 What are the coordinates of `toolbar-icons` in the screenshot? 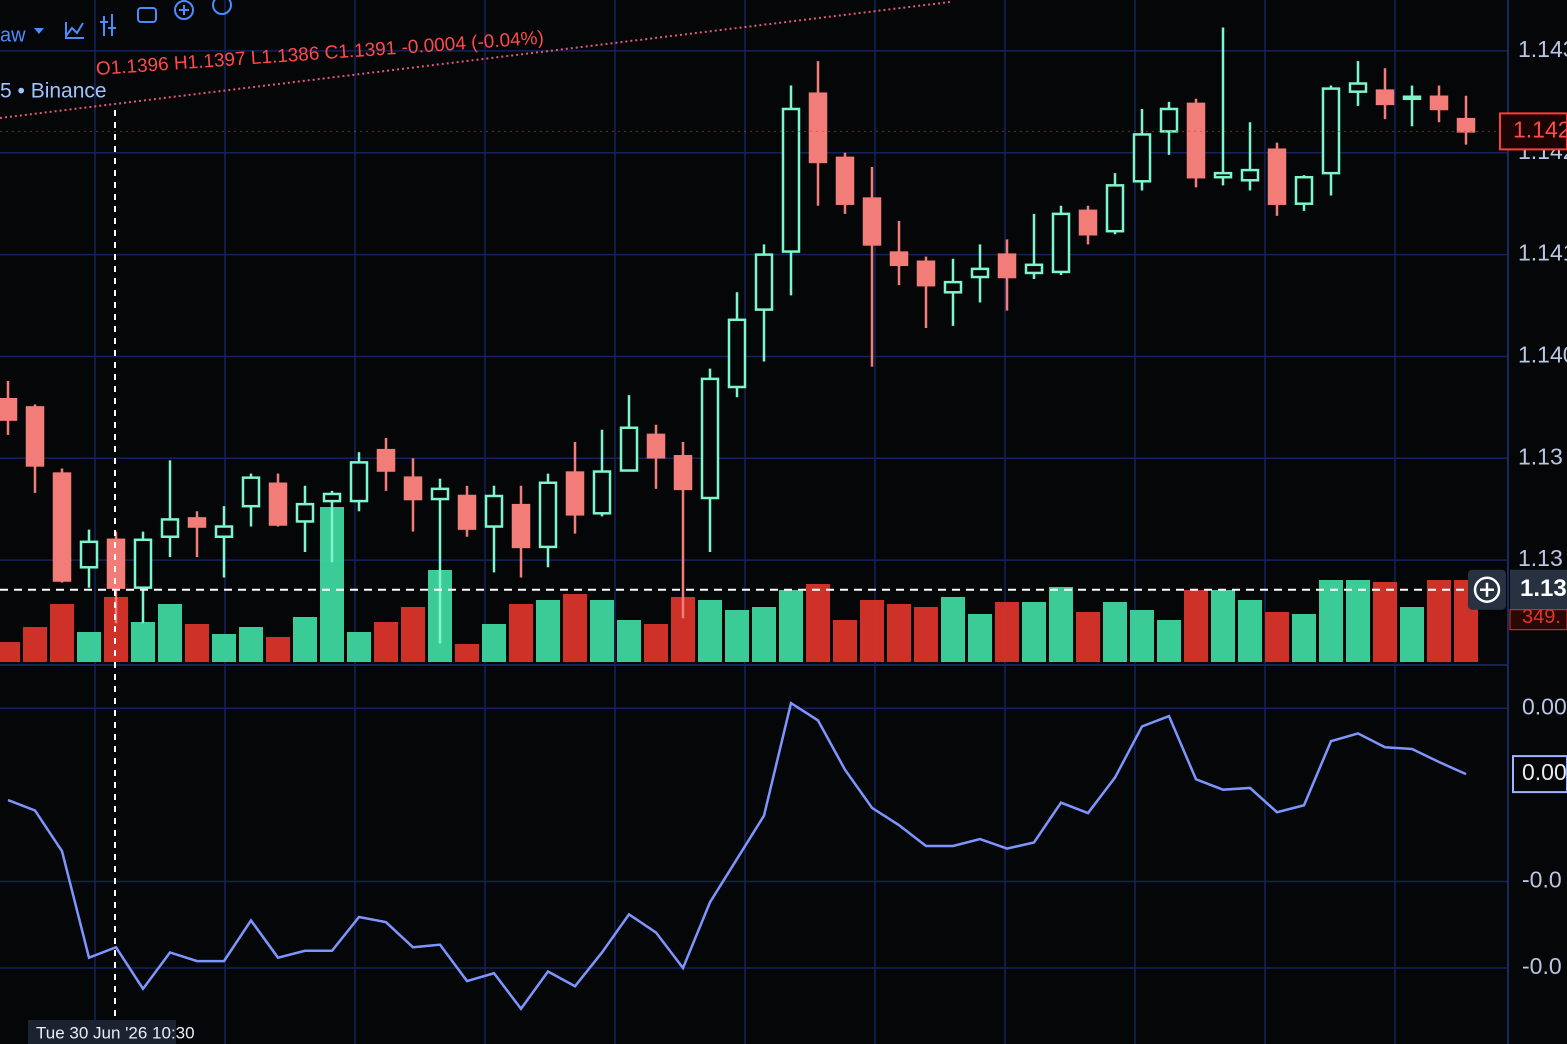 It's located at (148, 19).